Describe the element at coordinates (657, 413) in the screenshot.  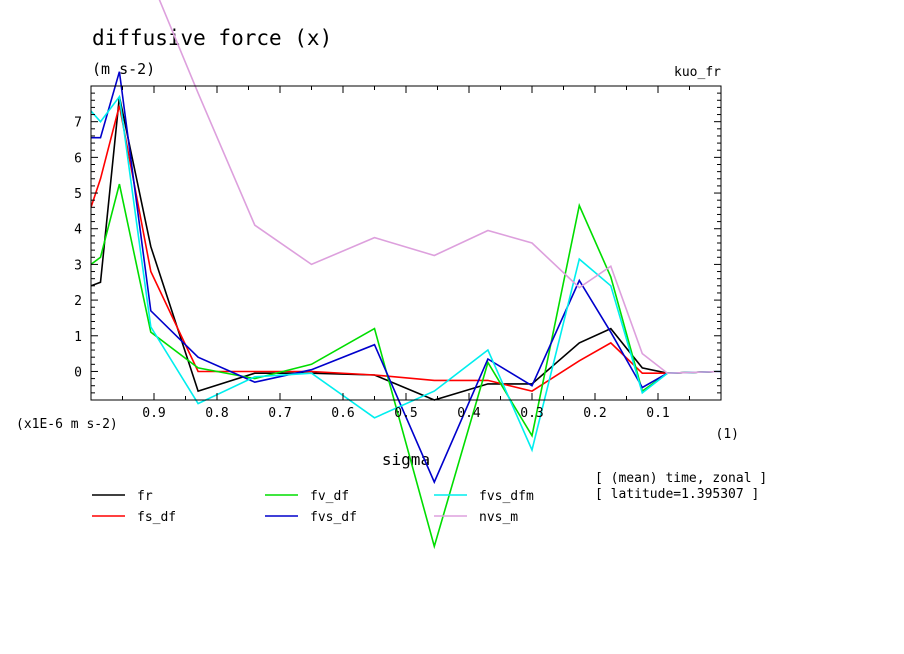
I see `x-tick-label: 0.1` at that location.